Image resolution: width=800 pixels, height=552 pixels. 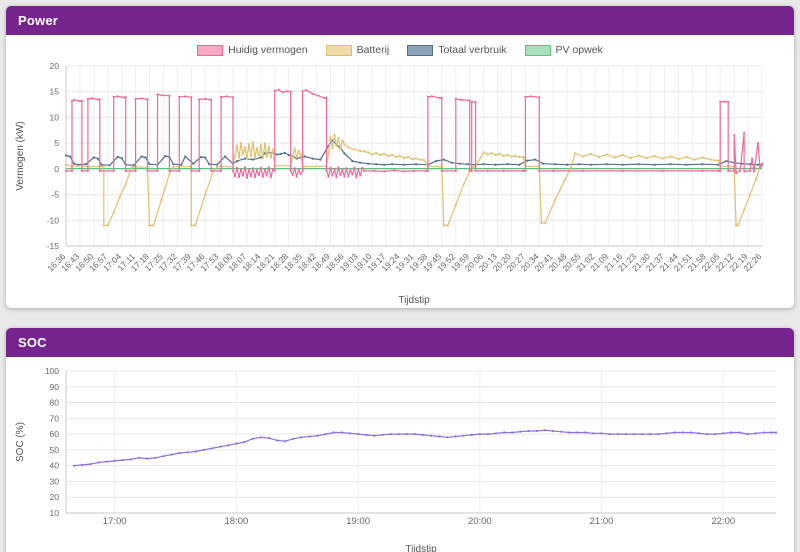 I want to click on power-card-header: Power, so click(x=400, y=20).